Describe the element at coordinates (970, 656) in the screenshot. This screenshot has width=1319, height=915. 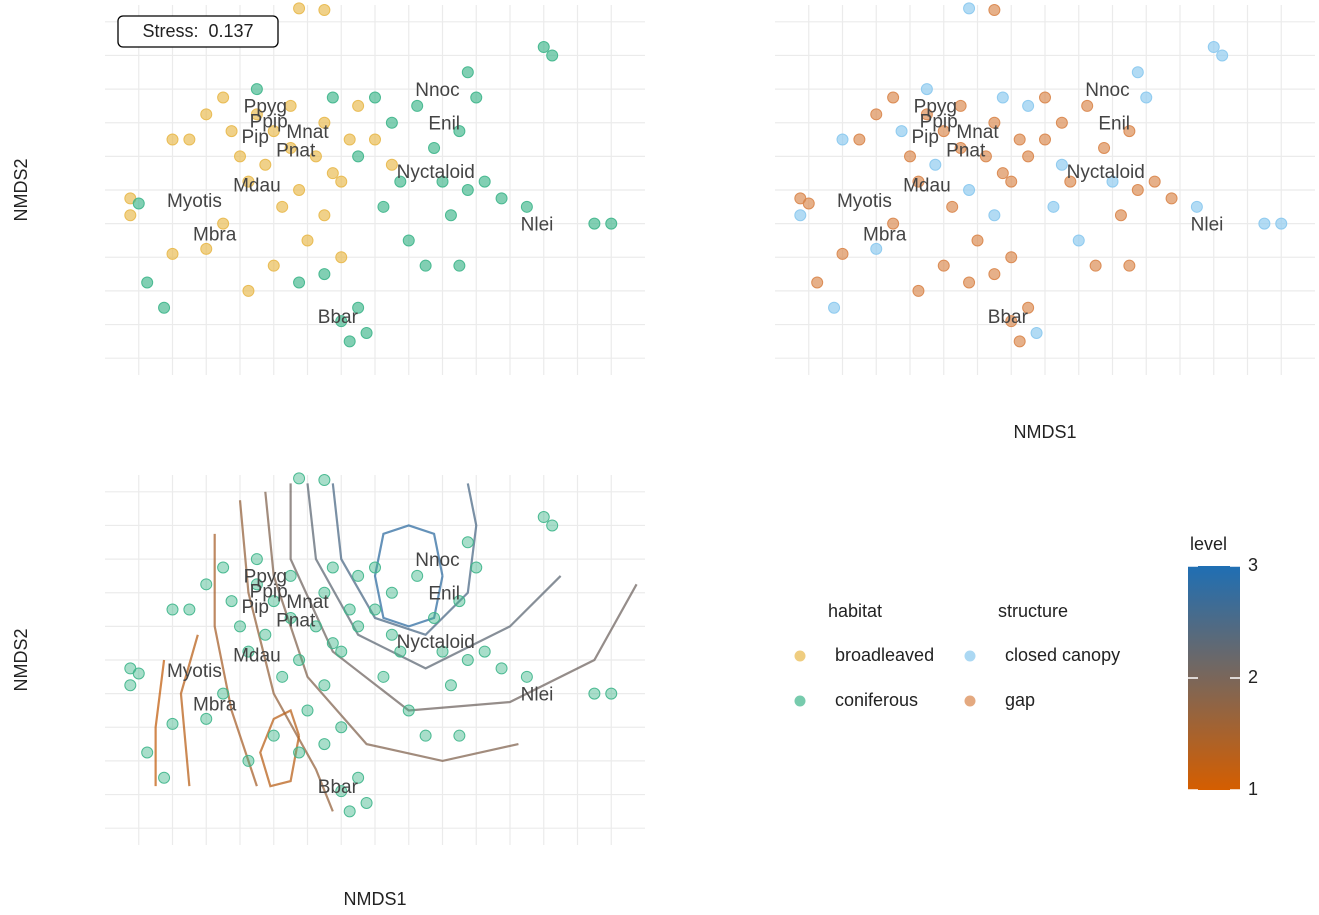
I see `legend-swatch` at that location.